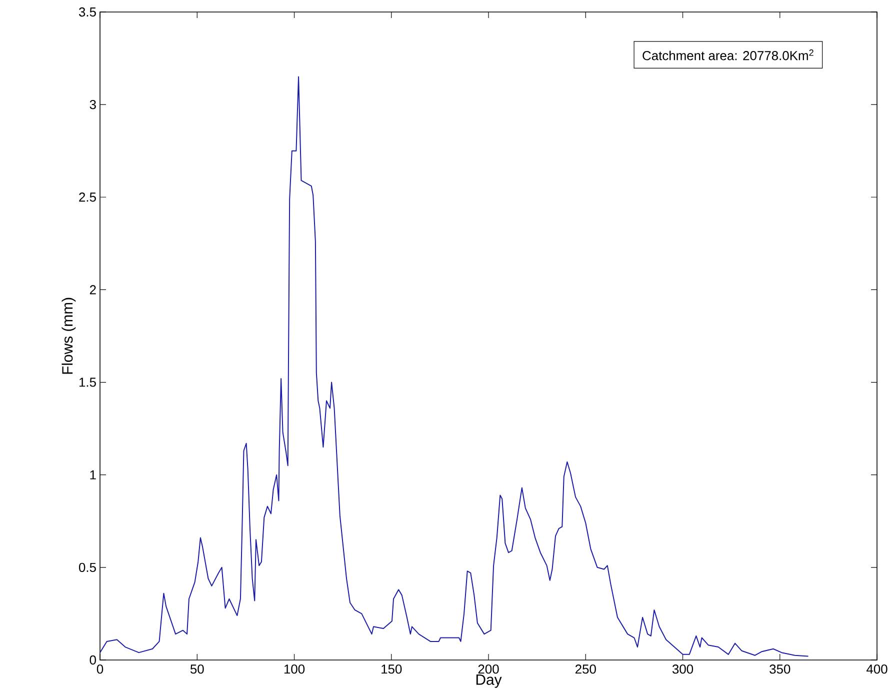 The height and width of the screenshot is (700, 892). Describe the element at coordinates (87, 382) in the screenshot. I see `y-tick-label: 1.5` at that location.